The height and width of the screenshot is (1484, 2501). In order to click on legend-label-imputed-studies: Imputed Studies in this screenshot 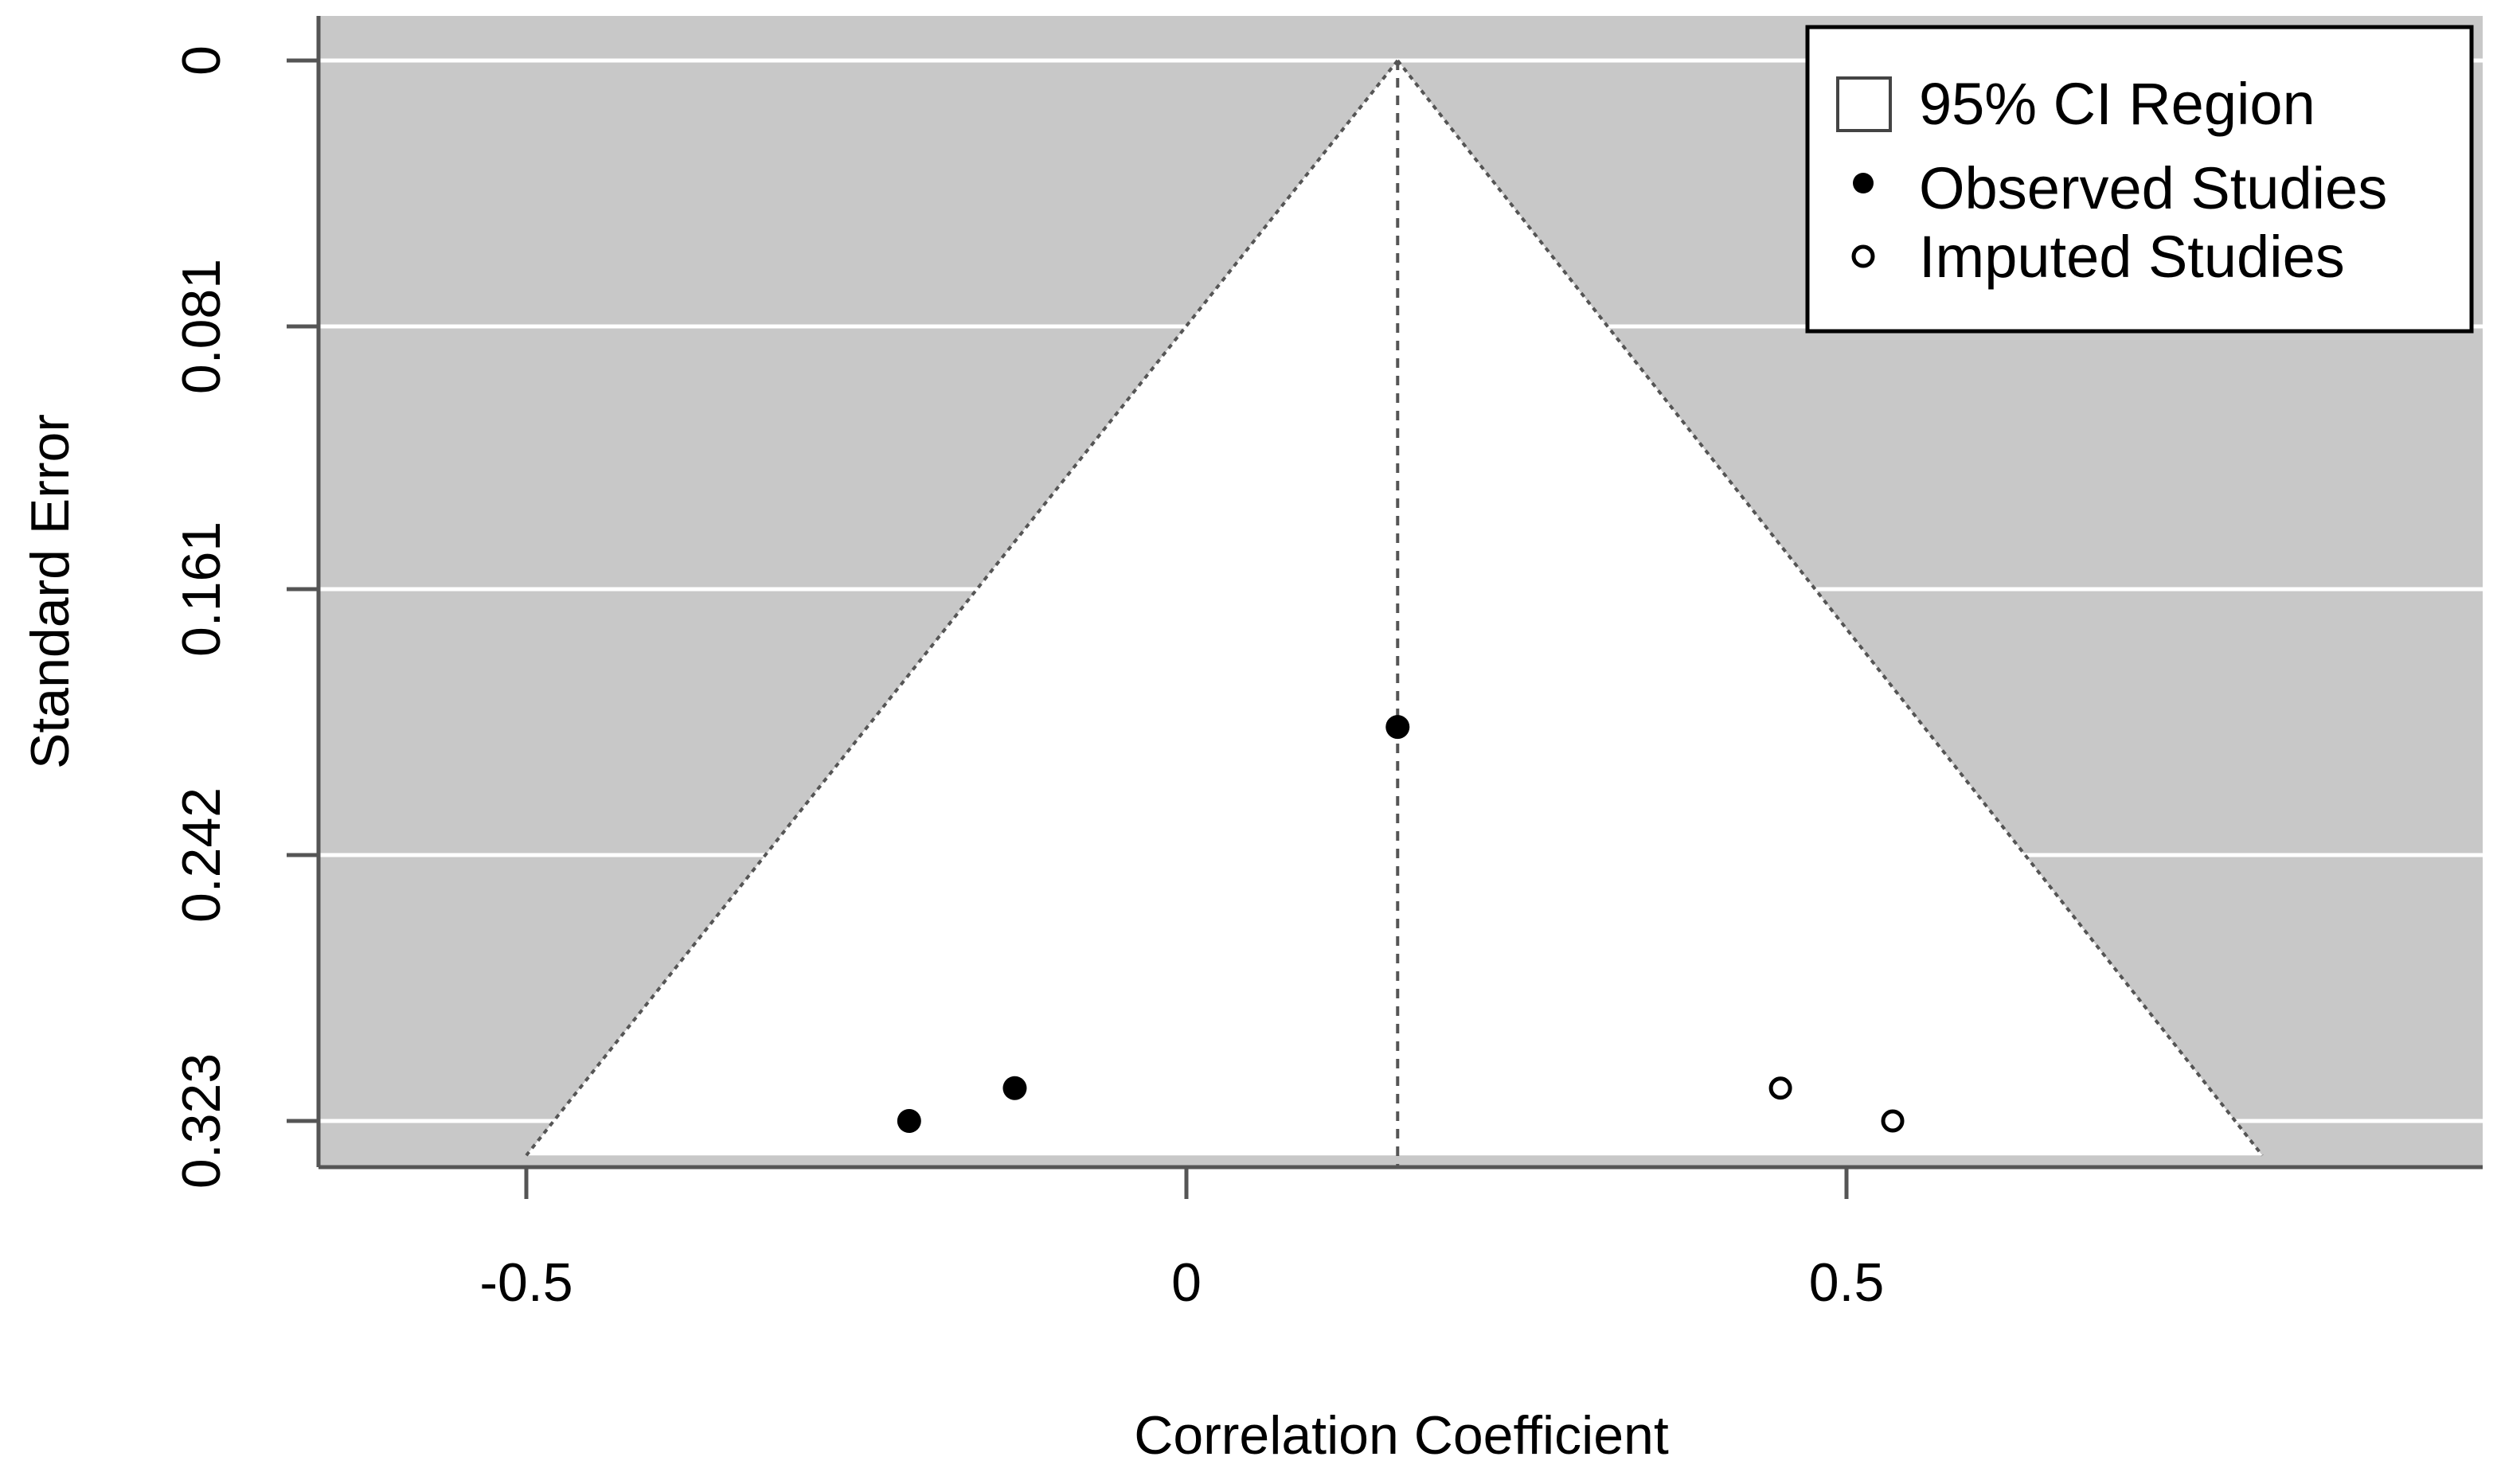, I will do `click(2132, 257)`.